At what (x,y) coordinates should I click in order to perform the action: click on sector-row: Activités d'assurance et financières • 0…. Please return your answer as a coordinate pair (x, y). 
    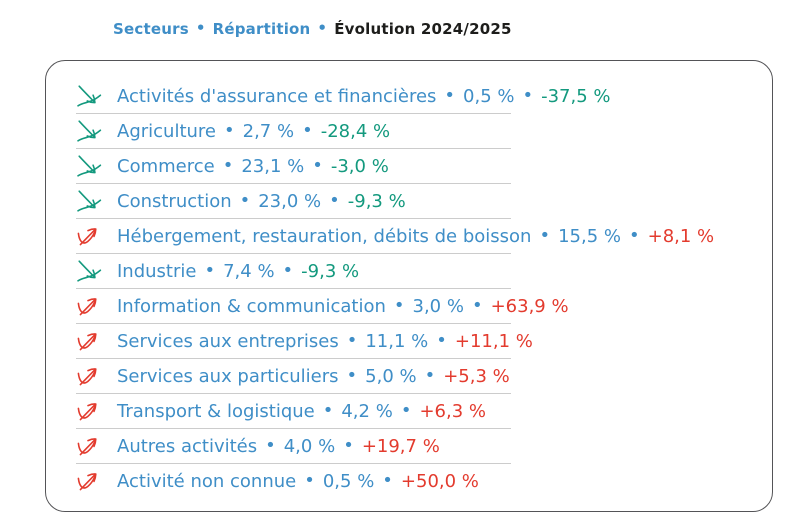
    Looking at the image, I should click on (424, 96).